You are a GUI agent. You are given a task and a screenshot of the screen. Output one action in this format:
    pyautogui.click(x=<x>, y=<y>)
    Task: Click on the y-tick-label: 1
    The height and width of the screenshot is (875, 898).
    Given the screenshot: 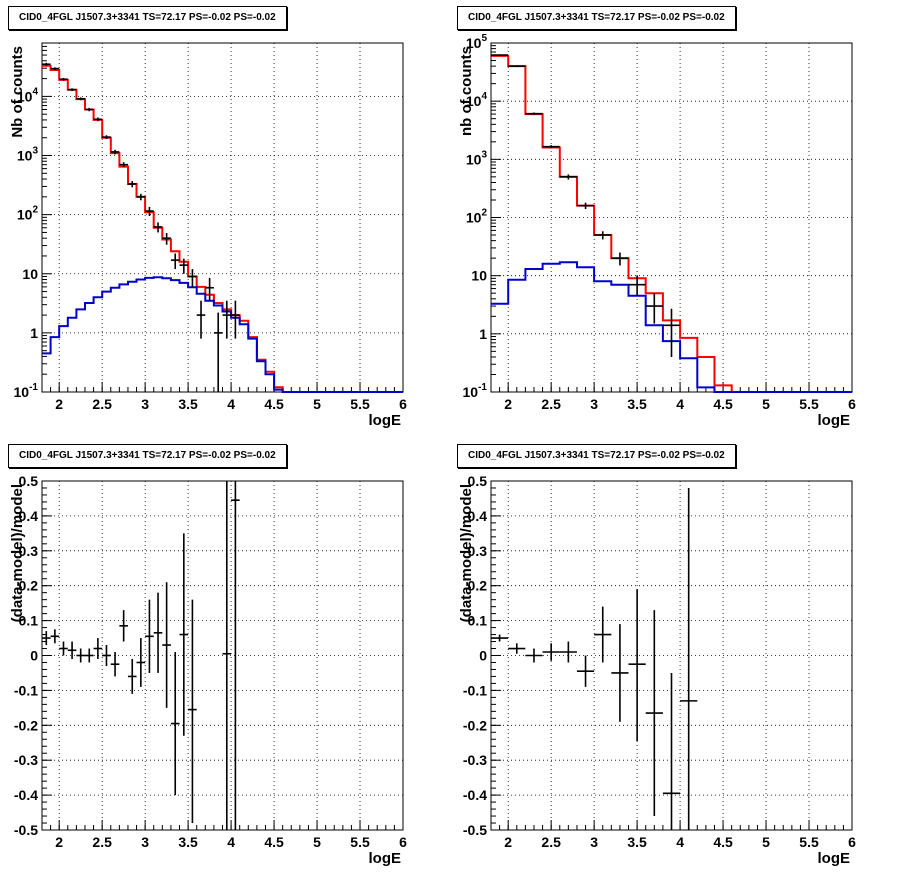 What is the action you would take?
    pyautogui.click(x=34, y=333)
    